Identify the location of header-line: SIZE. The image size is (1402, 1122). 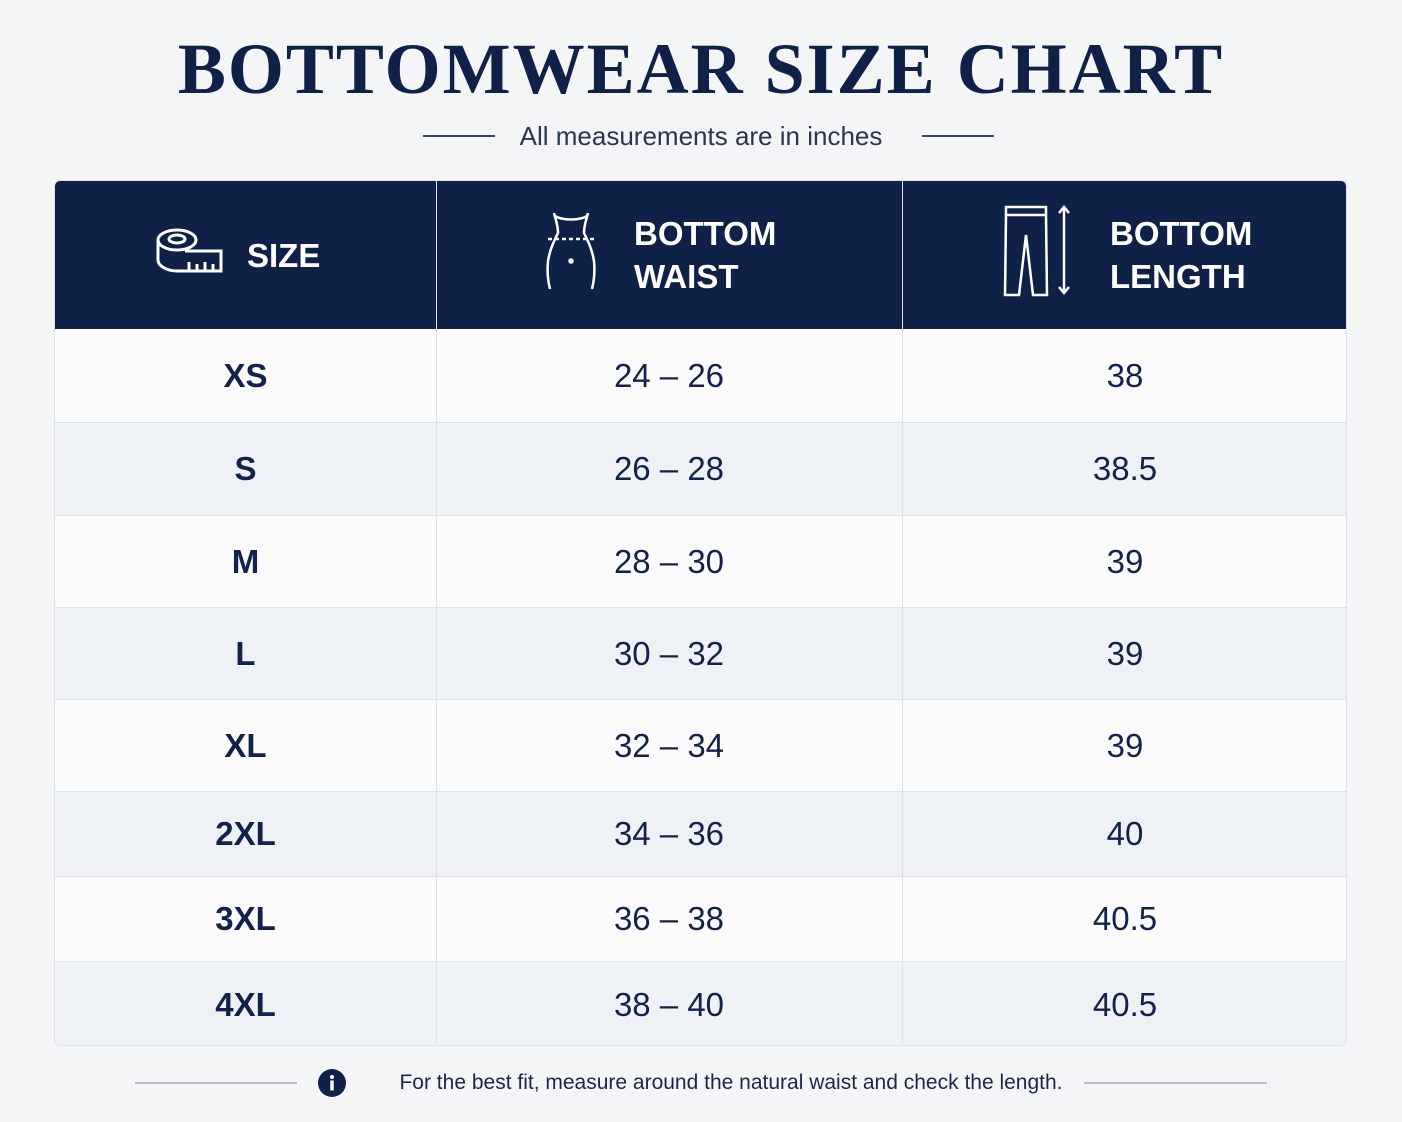
(284, 255).